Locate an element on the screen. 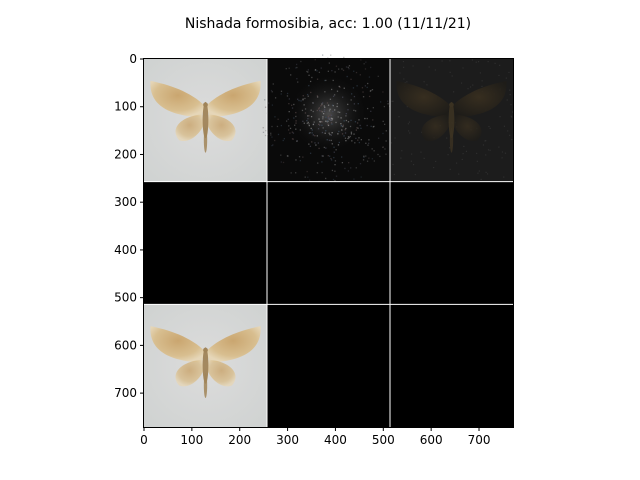  x-tick-label: 100 is located at coordinates (191, 440).